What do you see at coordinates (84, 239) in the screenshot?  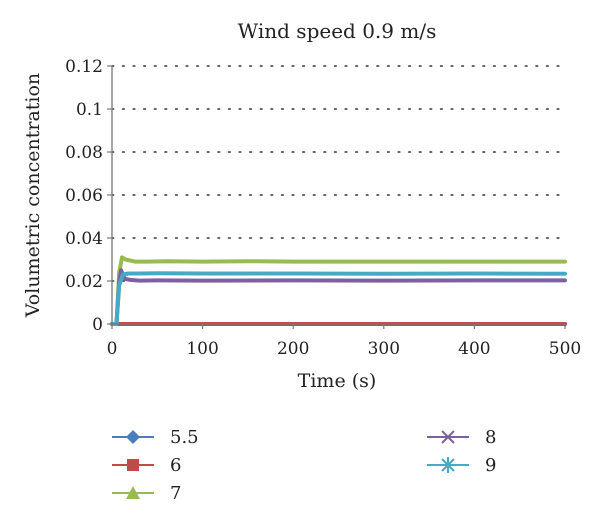 I see `y-tick-label-2: 0.04` at bounding box center [84, 239].